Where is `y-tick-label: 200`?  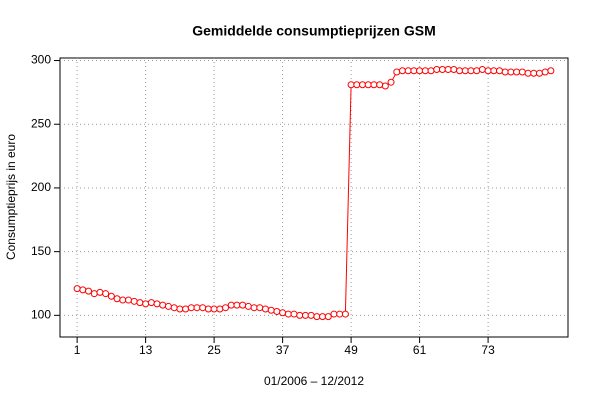 y-tick-label: 200 is located at coordinates (41, 187).